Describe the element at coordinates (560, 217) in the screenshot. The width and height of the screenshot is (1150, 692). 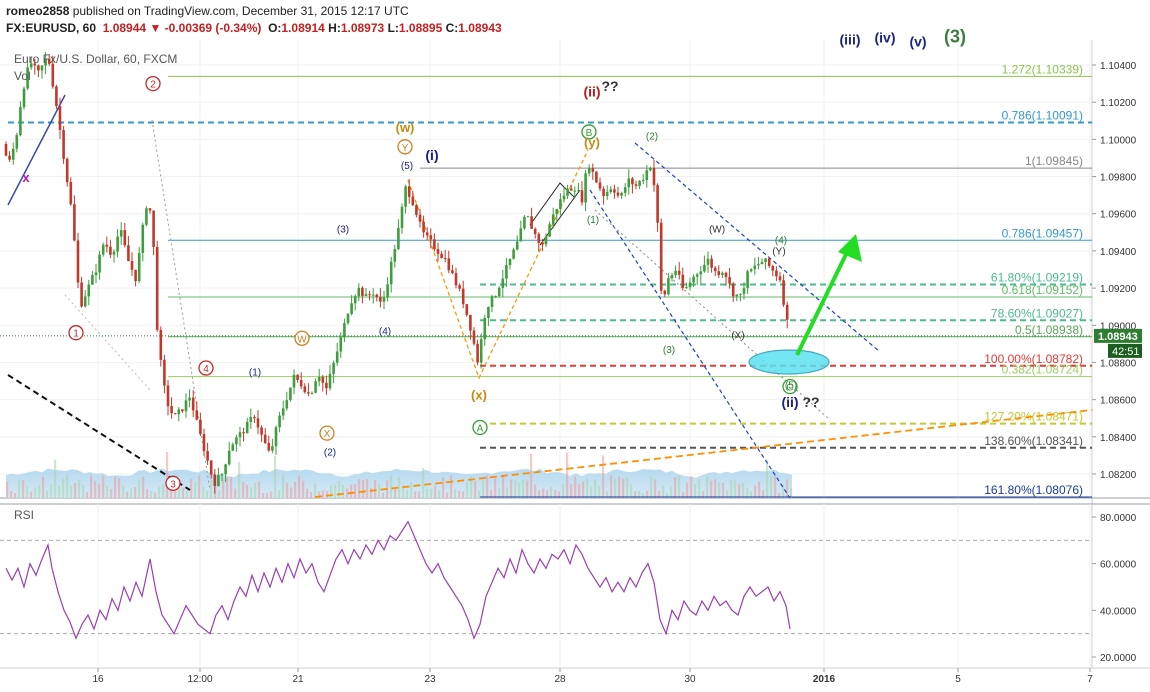
I see `black-wedge` at that location.